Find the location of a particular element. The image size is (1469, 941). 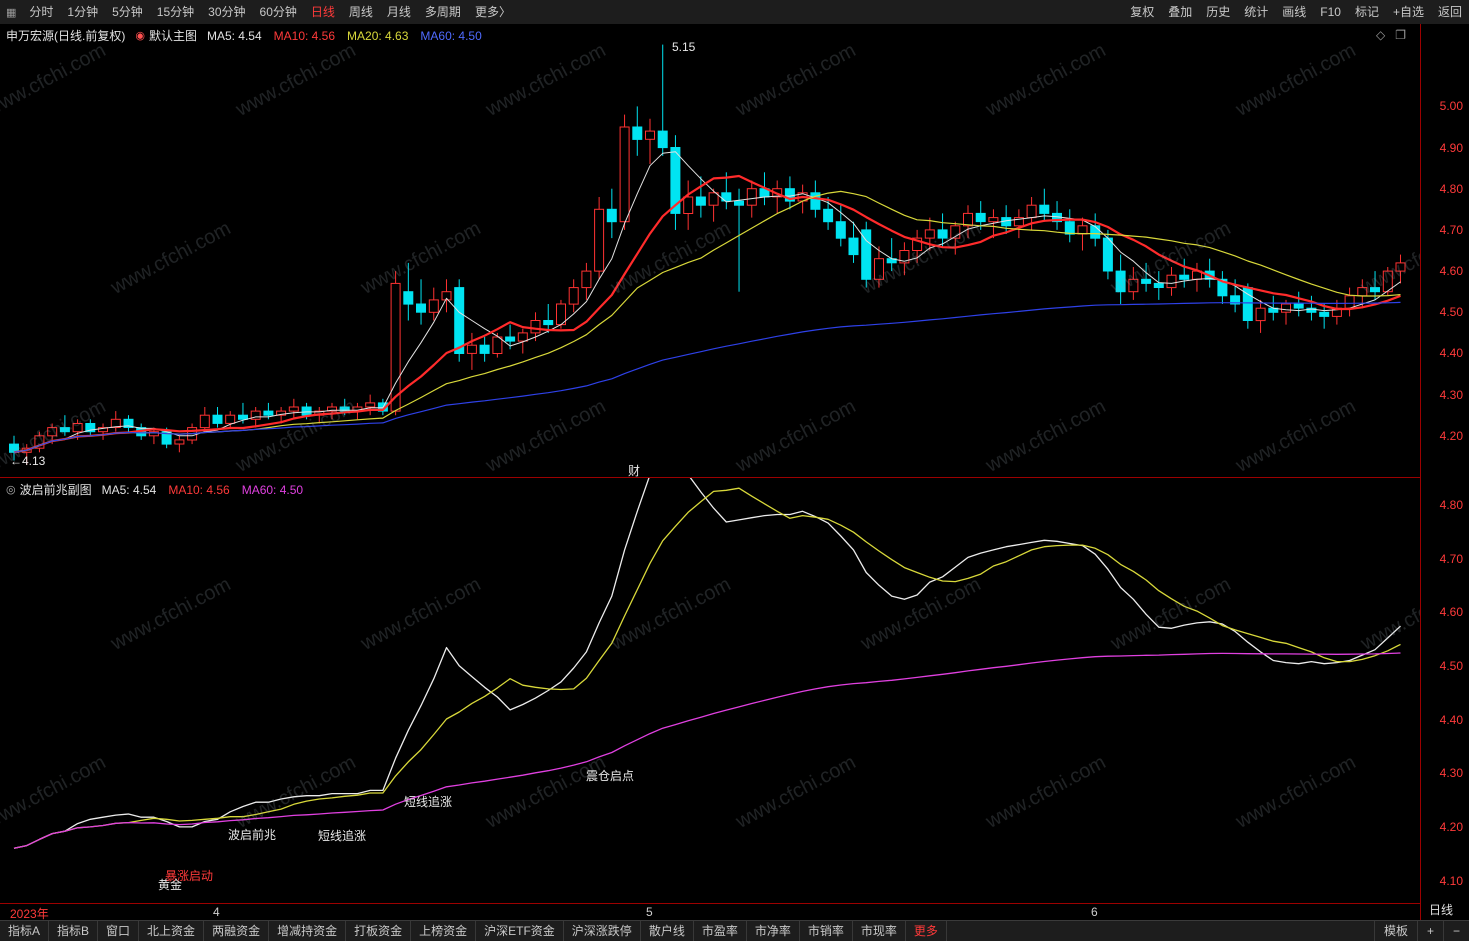

maximize-pane-icon: ❐ is located at coordinates (1400, 35).